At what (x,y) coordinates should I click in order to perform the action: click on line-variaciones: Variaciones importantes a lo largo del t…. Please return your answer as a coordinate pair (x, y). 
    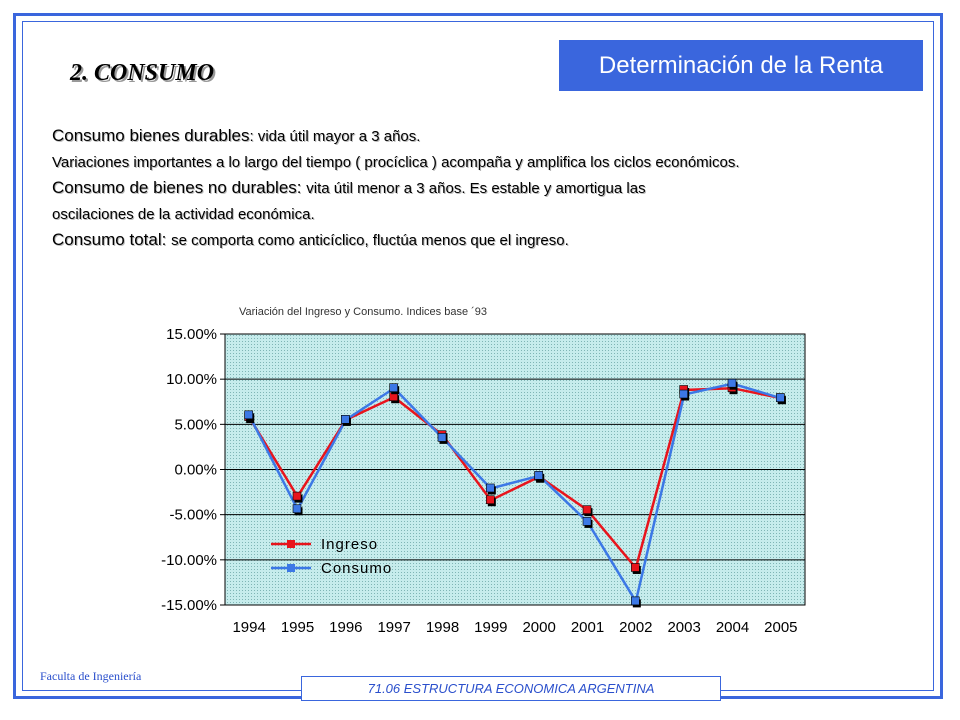
    Looking at the image, I should click on (396, 162).